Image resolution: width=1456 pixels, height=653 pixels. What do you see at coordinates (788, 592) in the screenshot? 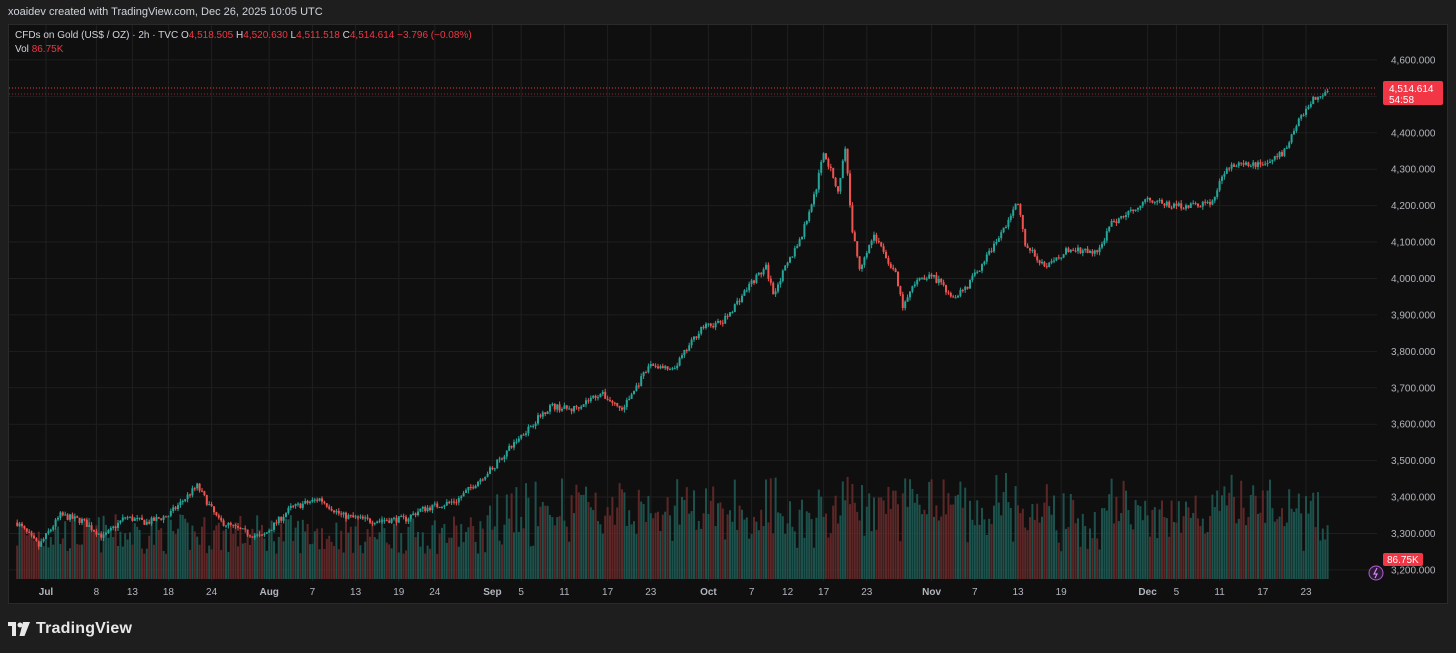
I see `x-tick-label: 12` at bounding box center [788, 592].